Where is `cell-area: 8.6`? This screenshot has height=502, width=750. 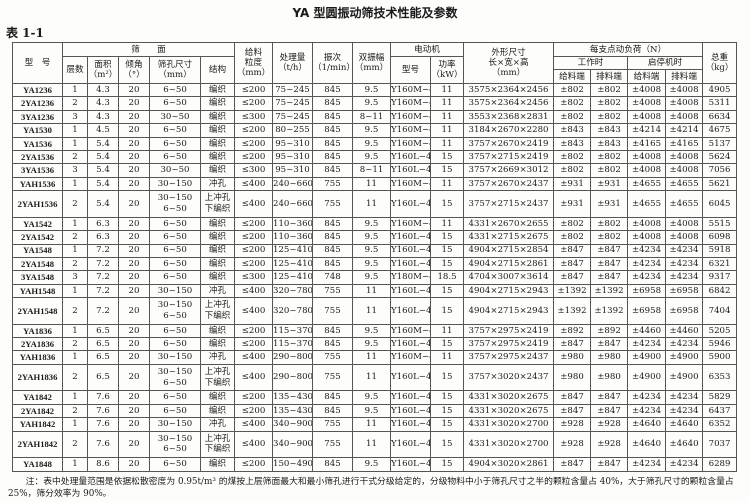 cell-area: 8.6 is located at coordinates (103, 464).